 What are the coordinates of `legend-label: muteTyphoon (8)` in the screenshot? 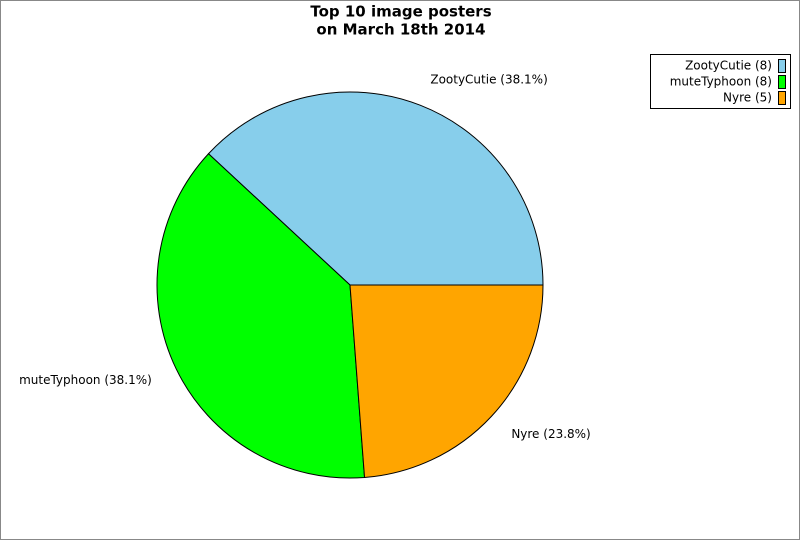 It's located at (721, 82).